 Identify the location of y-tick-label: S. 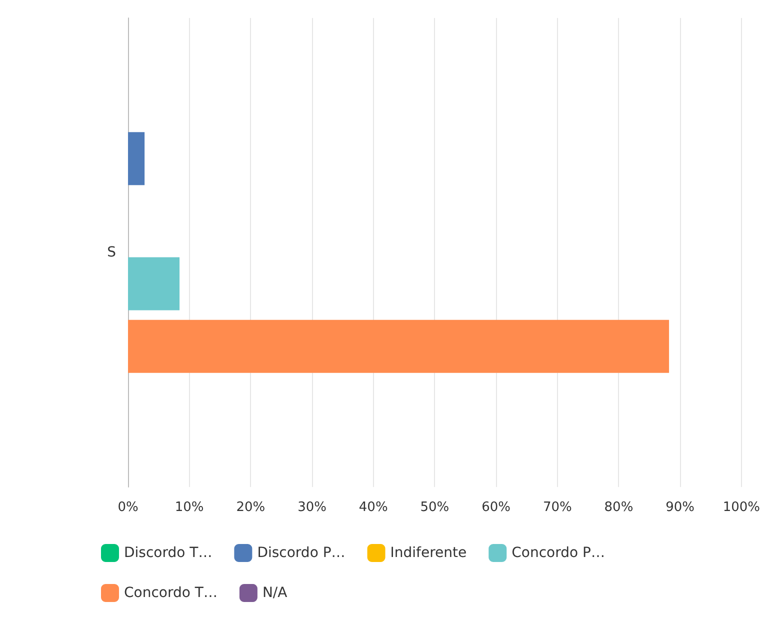
(111, 252).